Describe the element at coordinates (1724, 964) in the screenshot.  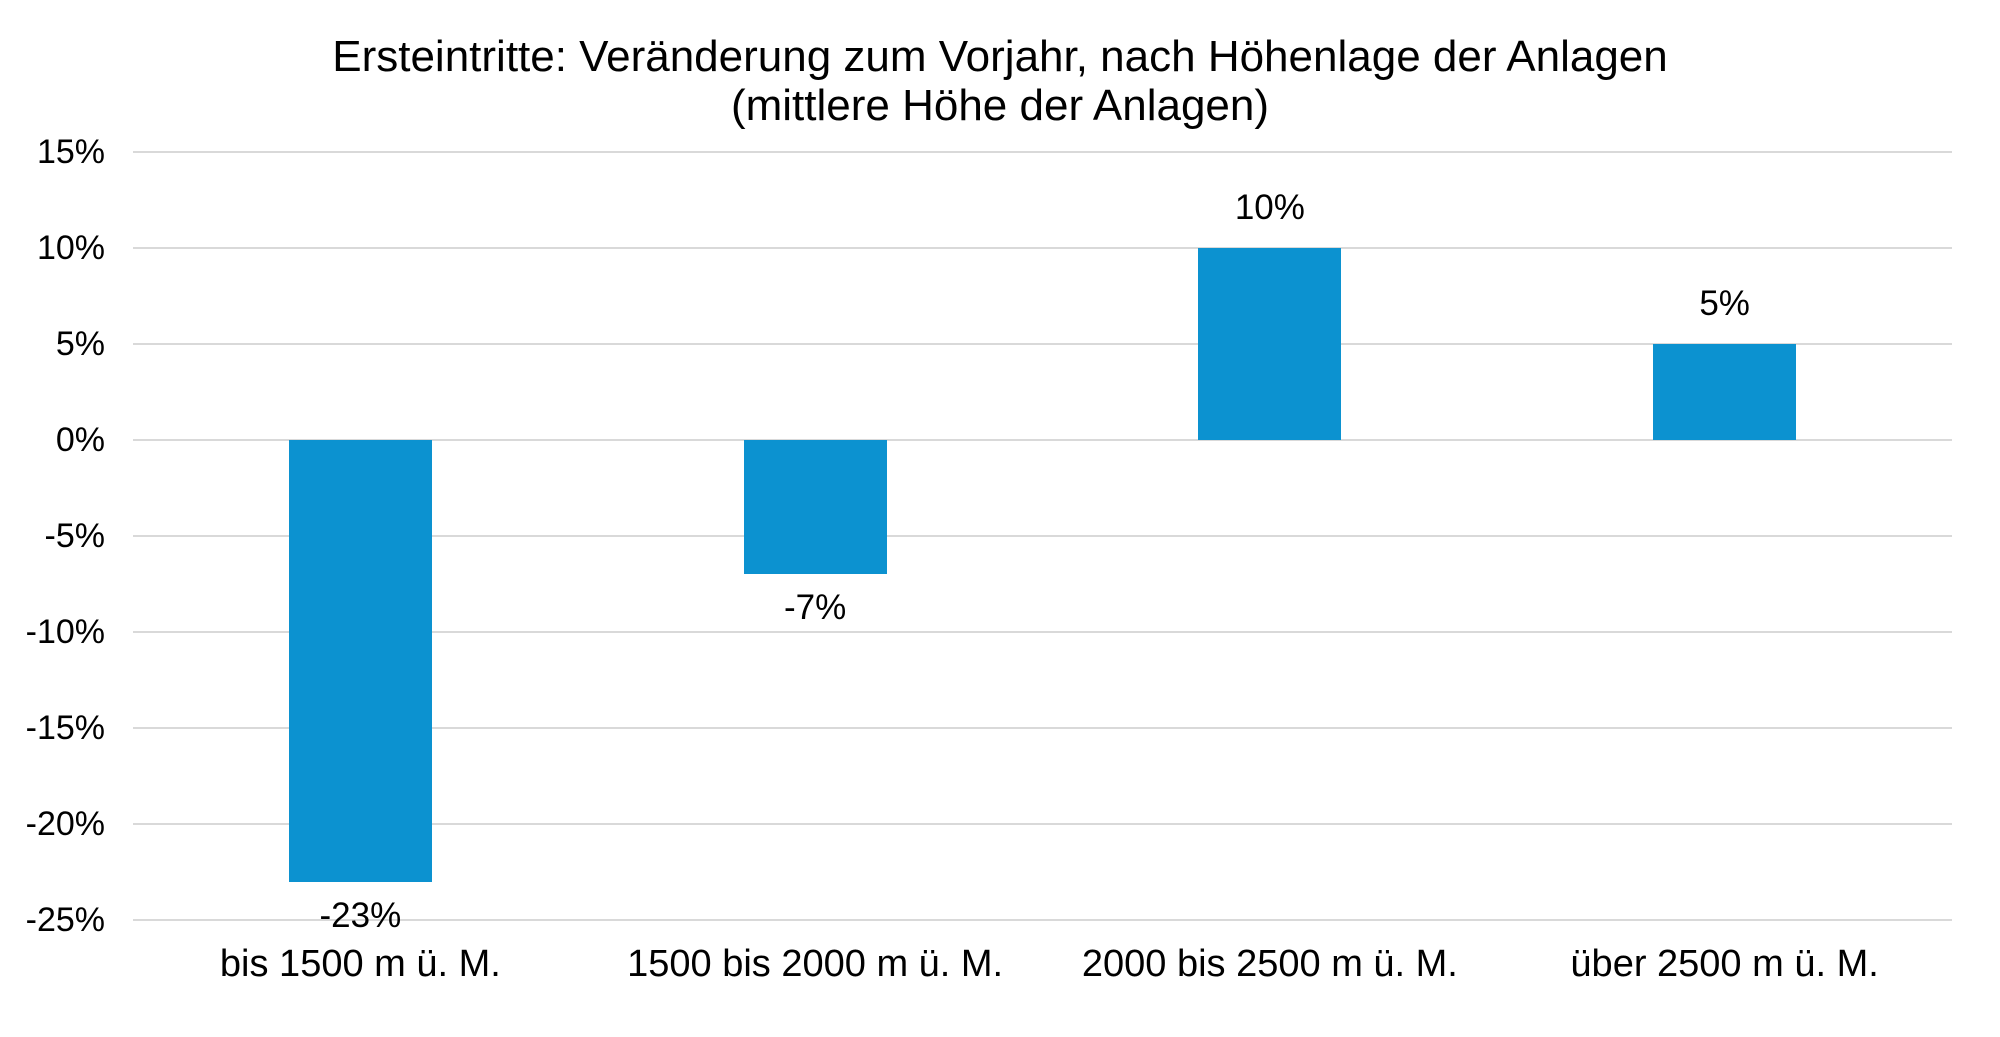
I see `x-axis-category-label: über 2500 m ü. M.` at that location.